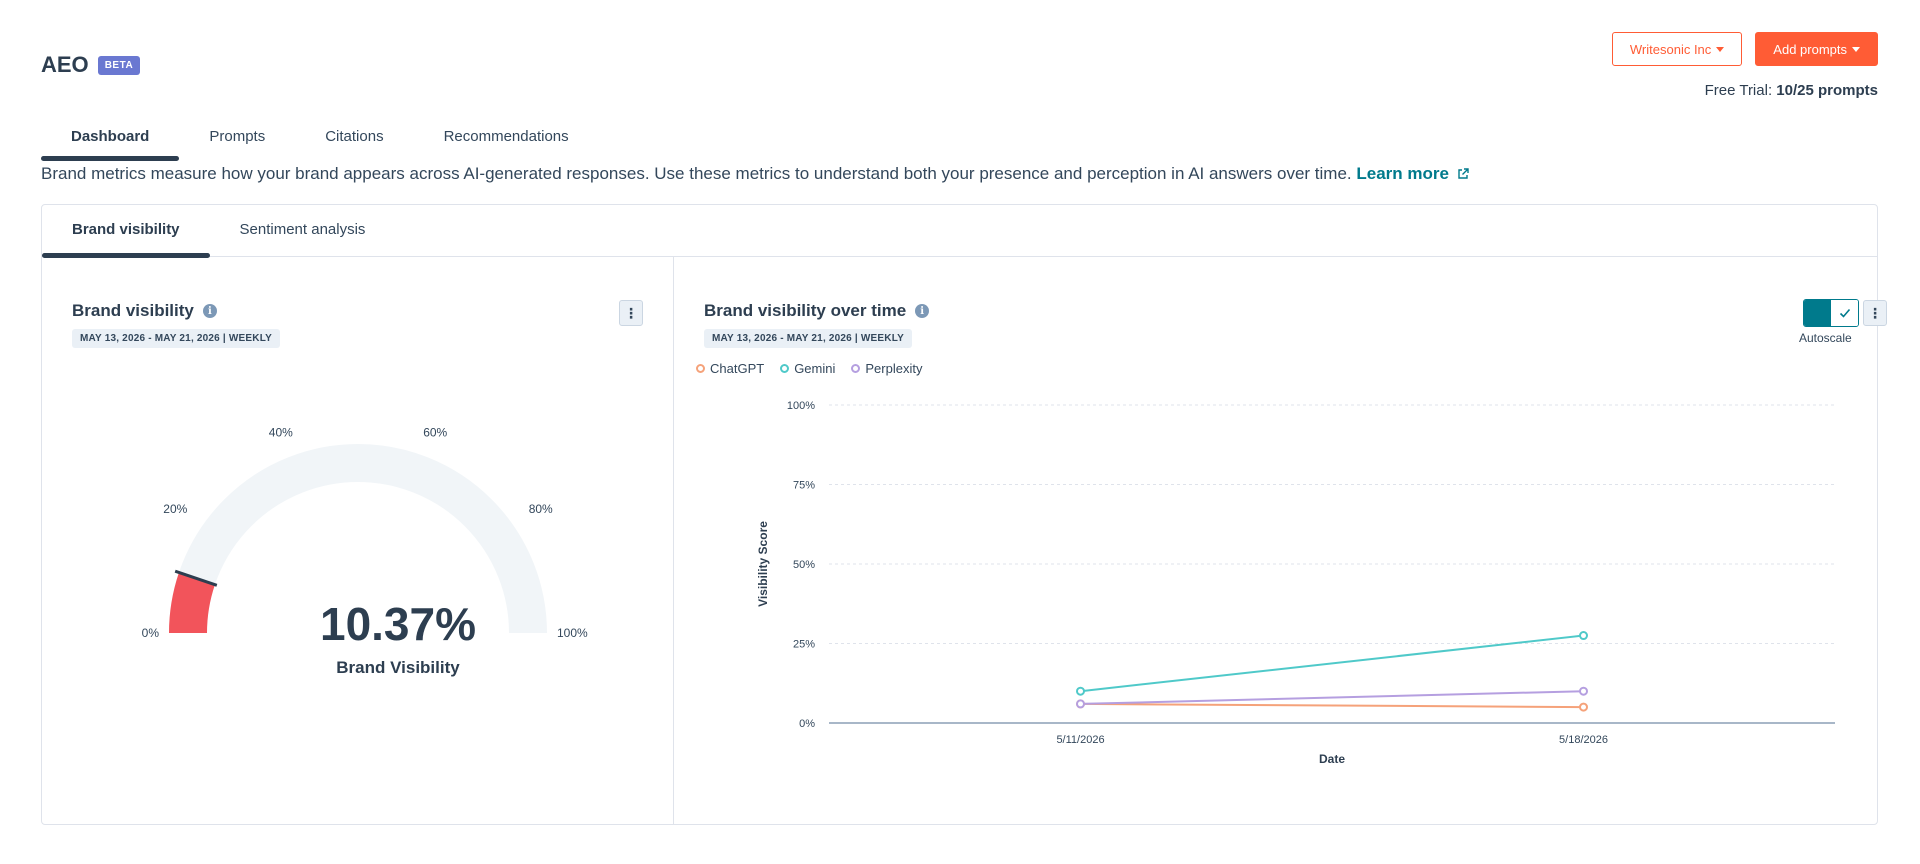 The image size is (1920, 864). Describe the element at coordinates (281, 432) in the screenshot. I see `gauge-tick-label: 40%` at that location.